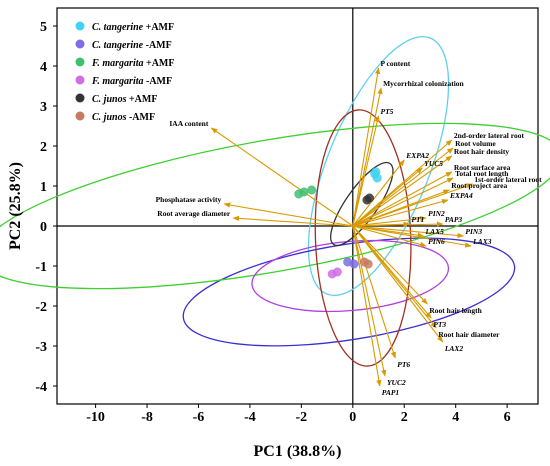 Image resolution: width=550 pixels, height=466 pixels. What do you see at coordinates (352, 417) in the screenshot?
I see `x-tick-label: 0` at bounding box center [352, 417].